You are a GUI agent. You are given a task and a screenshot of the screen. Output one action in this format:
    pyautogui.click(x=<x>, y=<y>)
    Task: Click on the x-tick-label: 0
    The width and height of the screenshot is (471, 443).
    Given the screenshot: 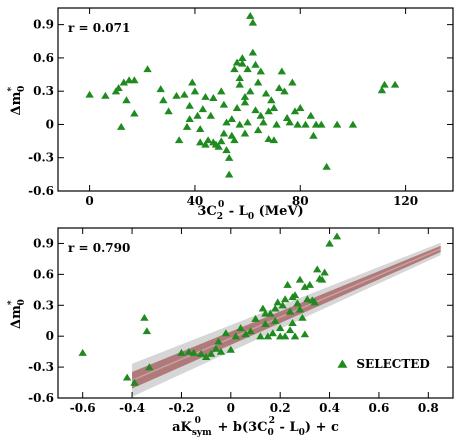 What is the action you would take?
    pyautogui.click(x=231, y=408)
    